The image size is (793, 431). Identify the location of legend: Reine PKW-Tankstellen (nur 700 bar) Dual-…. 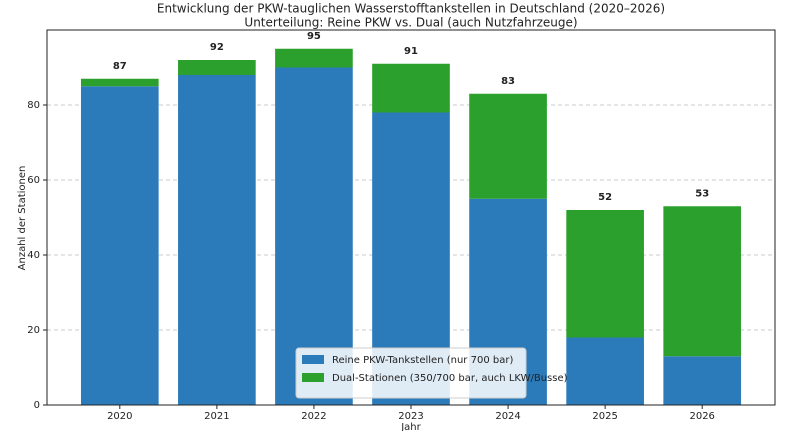
(431, 373).